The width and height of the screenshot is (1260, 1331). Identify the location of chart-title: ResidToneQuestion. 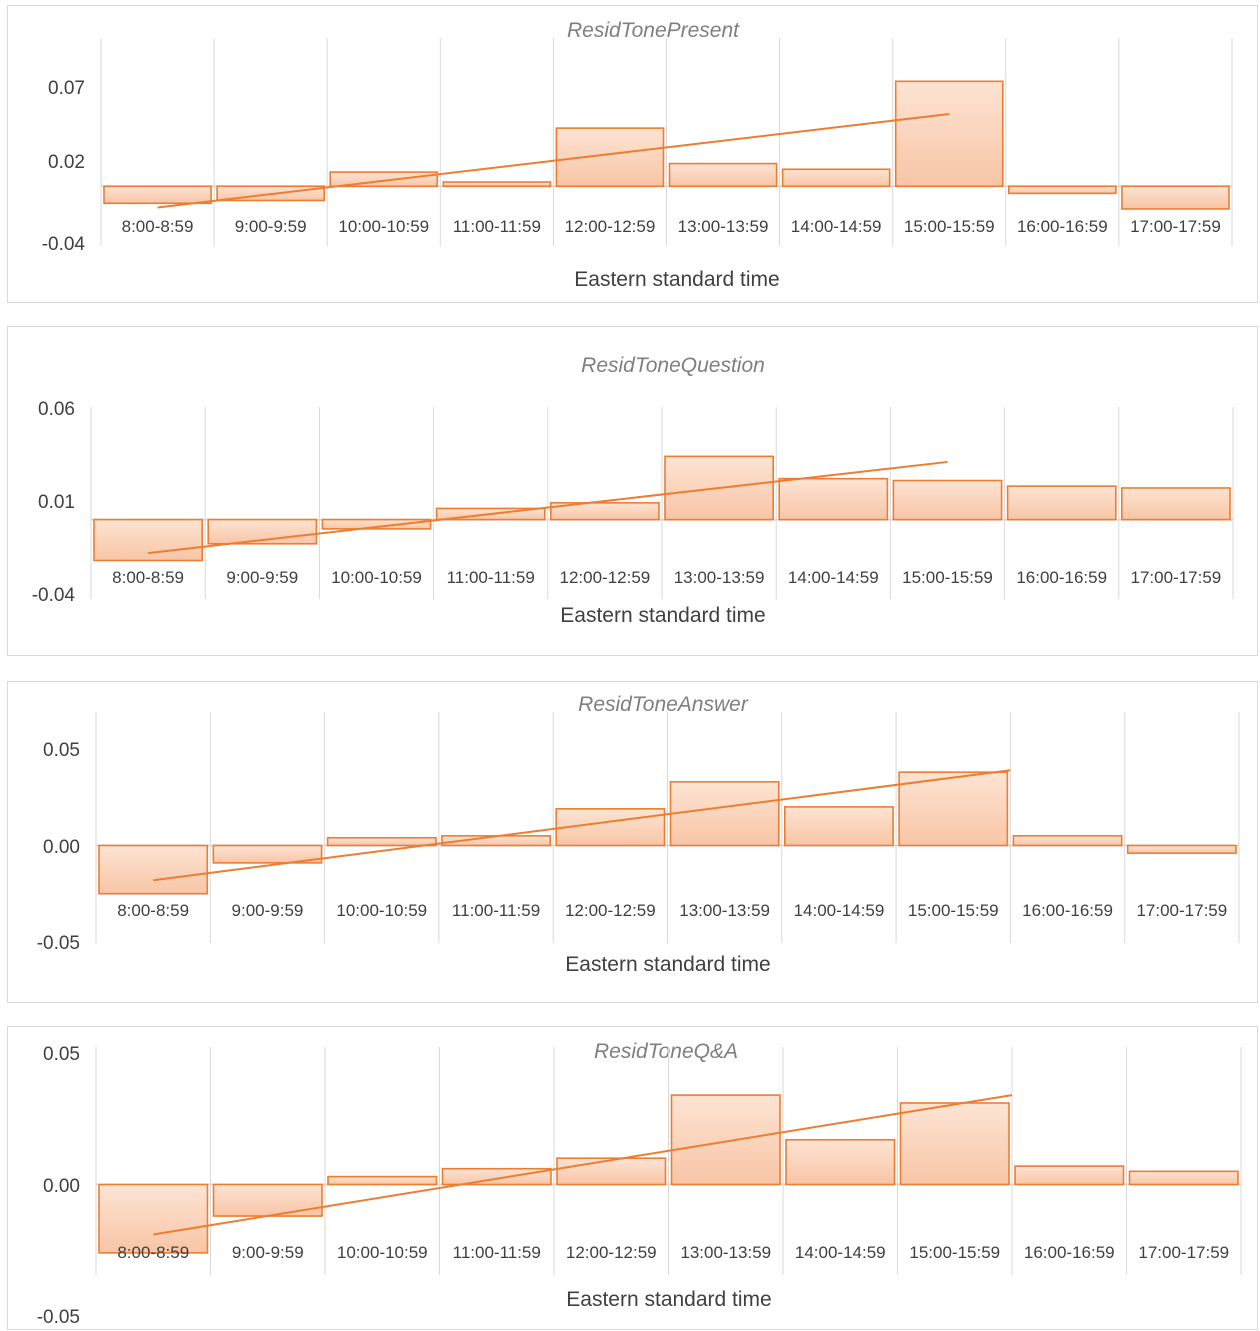
(673, 365).